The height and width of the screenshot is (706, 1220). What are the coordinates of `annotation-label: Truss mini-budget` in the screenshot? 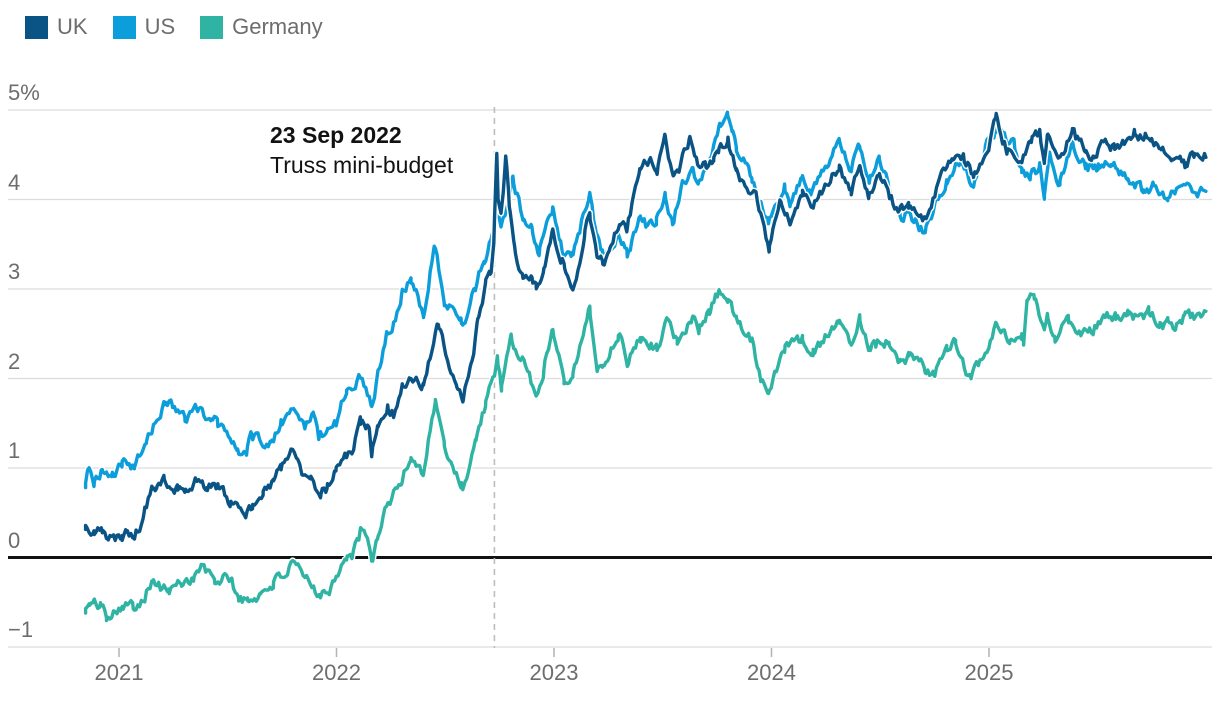 It's located at (362, 165).